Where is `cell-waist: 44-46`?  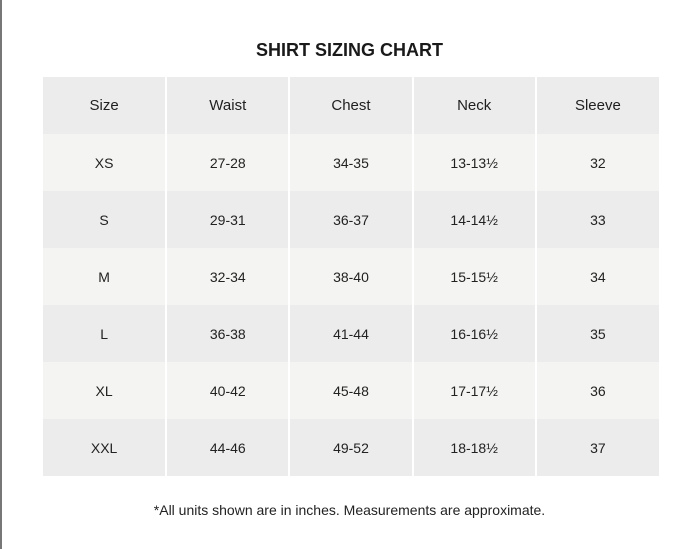 cell-waist: 44-46 is located at coordinates (227, 447).